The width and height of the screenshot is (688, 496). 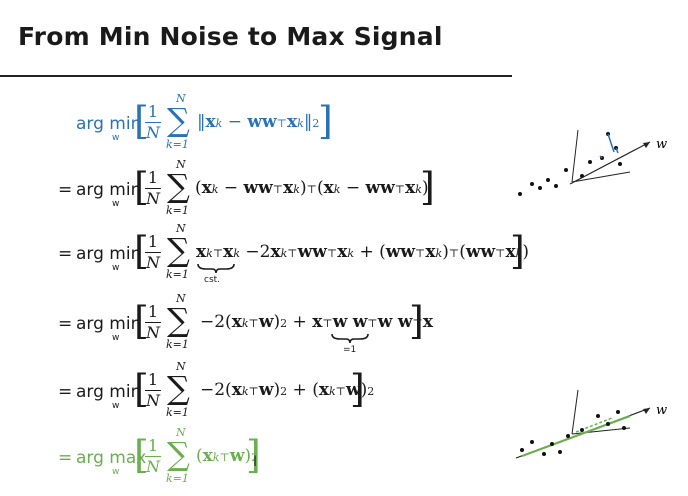 I want to click on note-one: =1, so click(x=350, y=350).